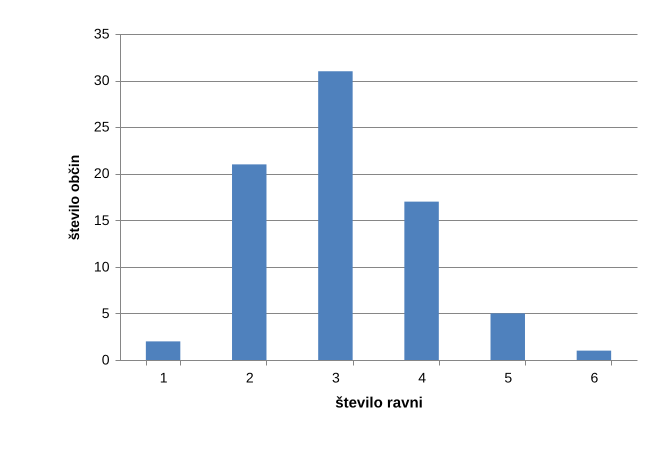 Image resolution: width=655 pixels, height=454 pixels. What do you see at coordinates (106, 360) in the screenshot?
I see `y-tick-label: 0` at bounding box center [106, 360].